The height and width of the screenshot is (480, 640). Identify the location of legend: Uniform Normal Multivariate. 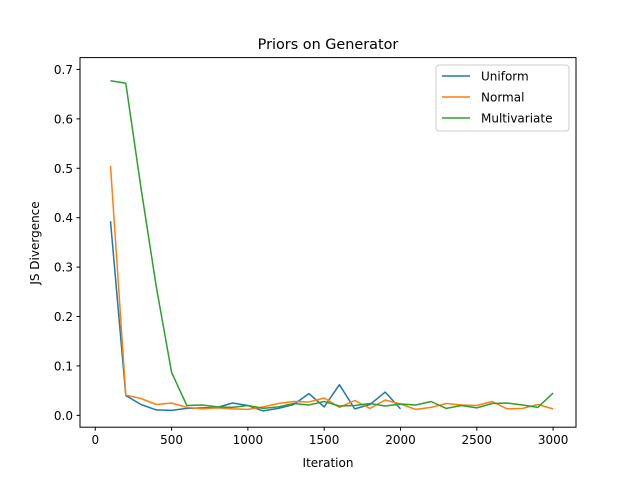
(502, 98).